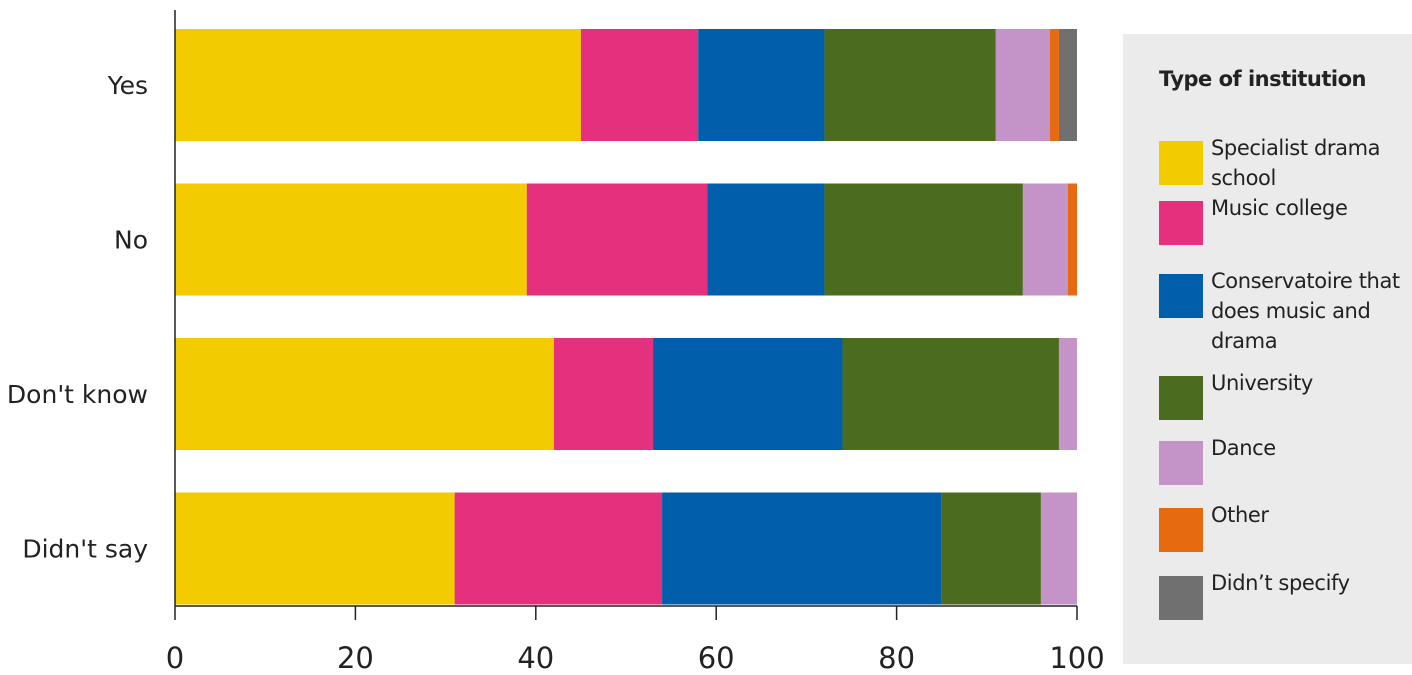  Describe the element at coordinates (1305, 311) in the screenshot. I see `legend-label: Conservatoire that does music and drama` at that location.